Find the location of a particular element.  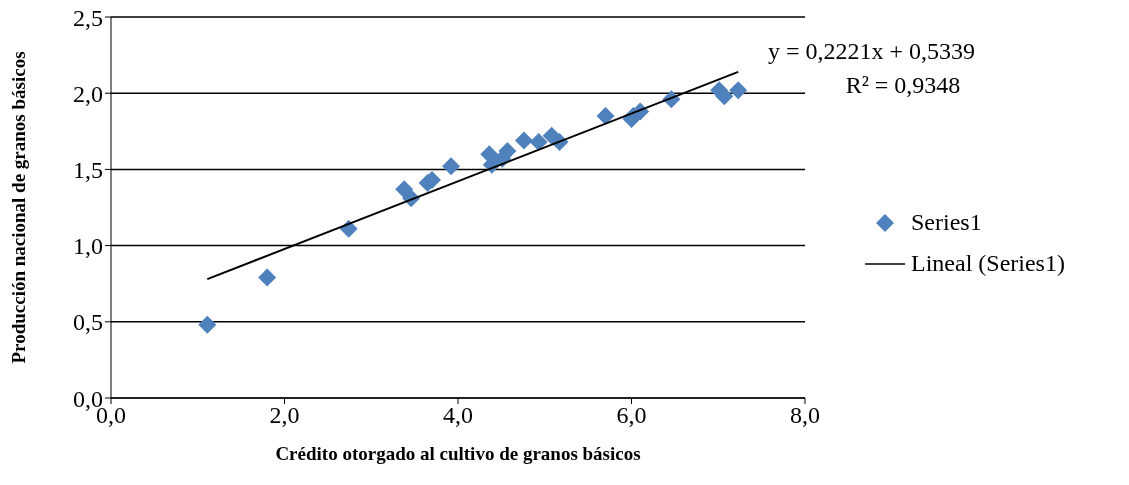

x-tick-label: 4,0 is located at coordinates (458, 415).